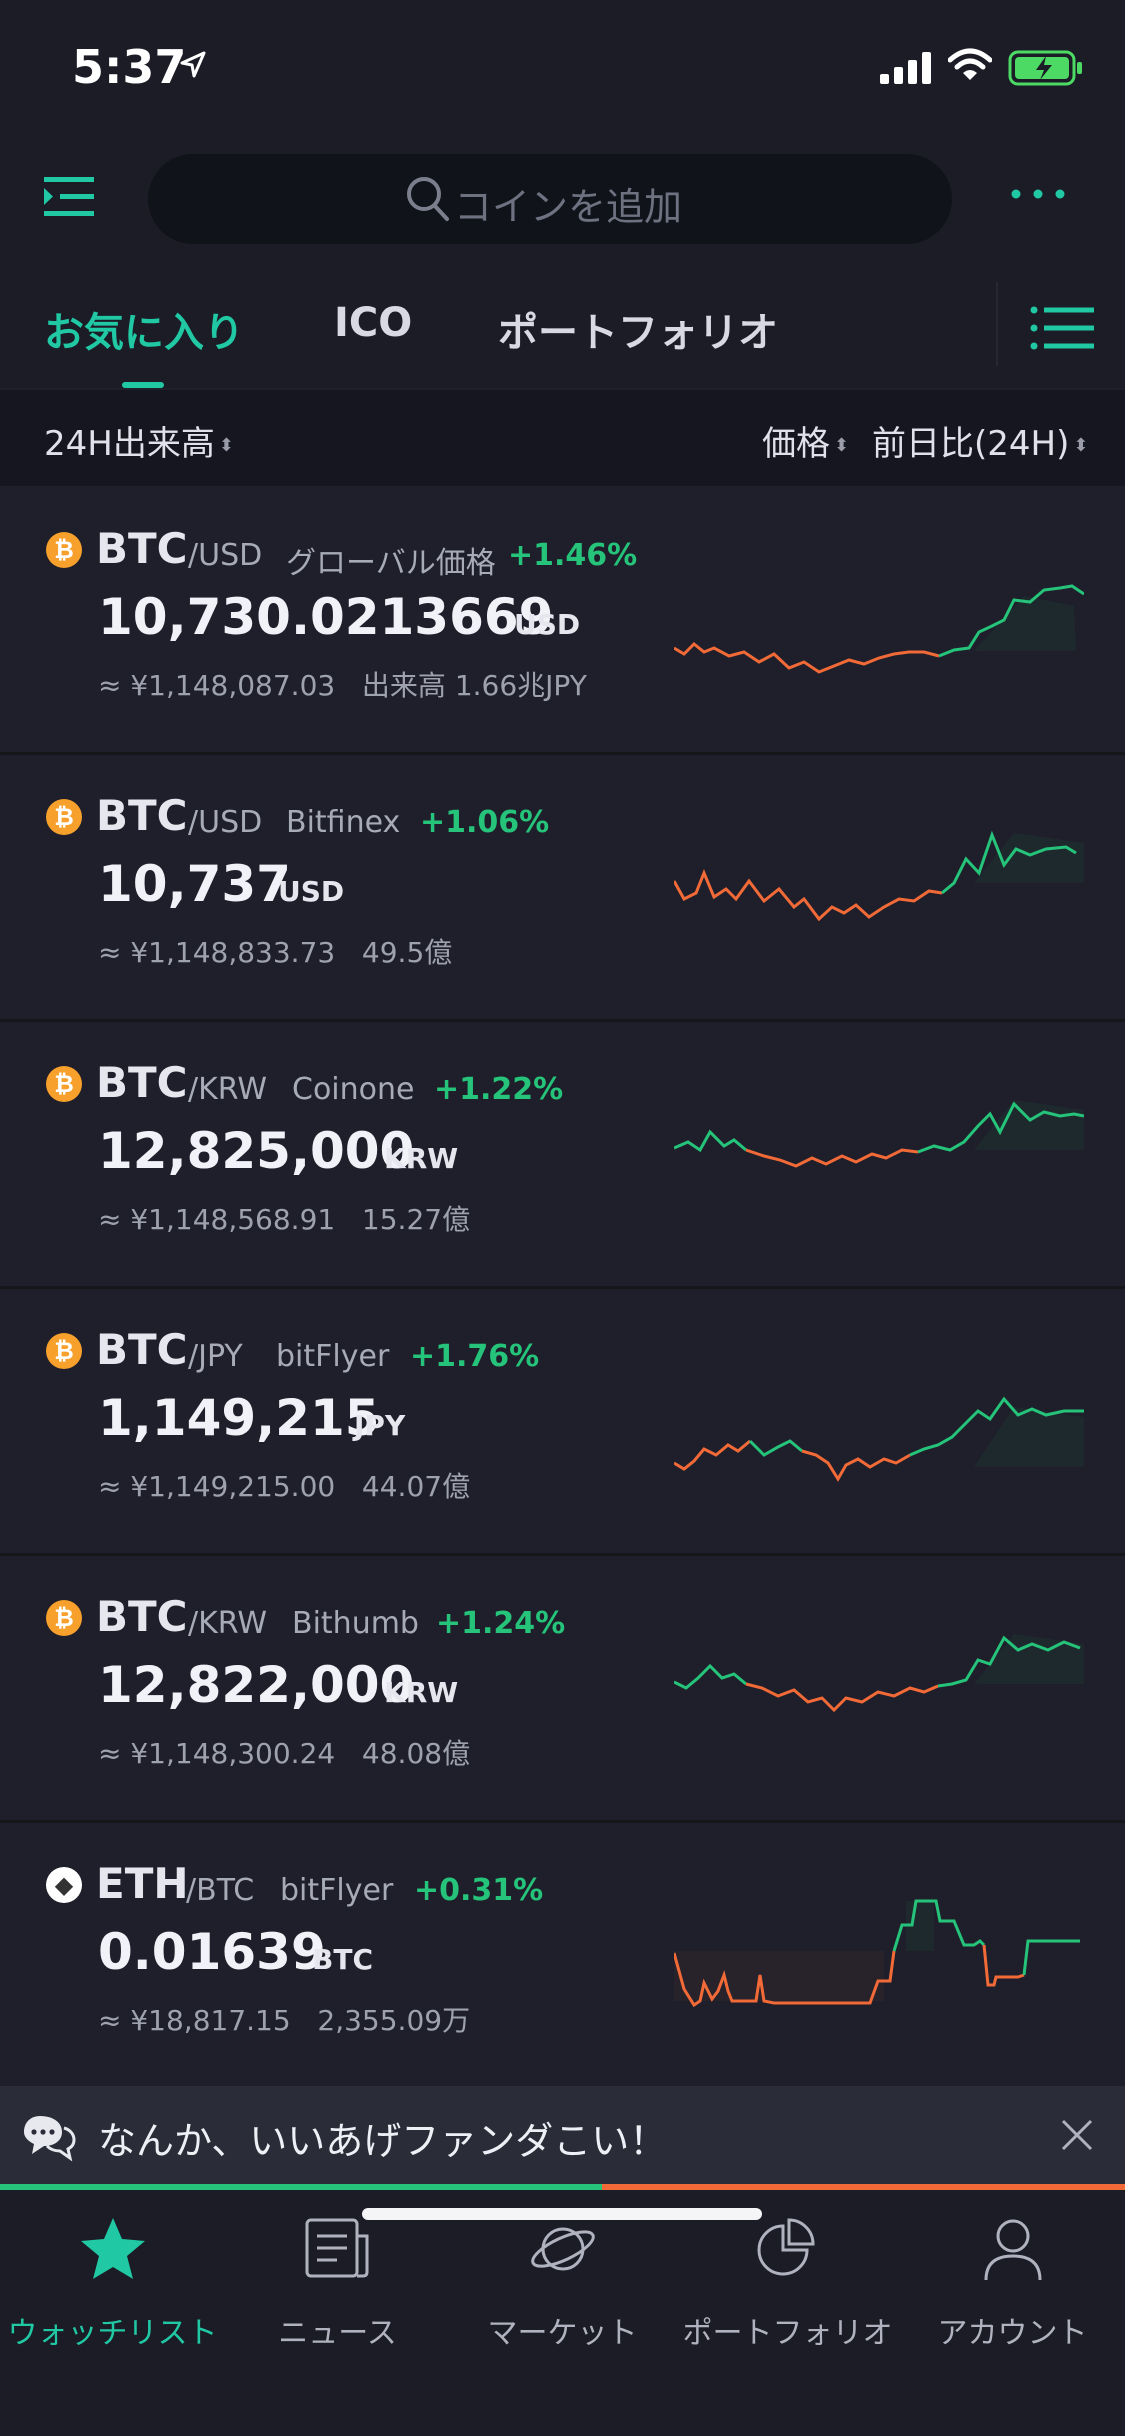 Image resolution: width=1125 pixels, height=2436 pixels. I want to click on sort-bar: 24H出来高 ⬍ 価格 ⬍ 前日比(24H) ⬍, so click(562, 438).